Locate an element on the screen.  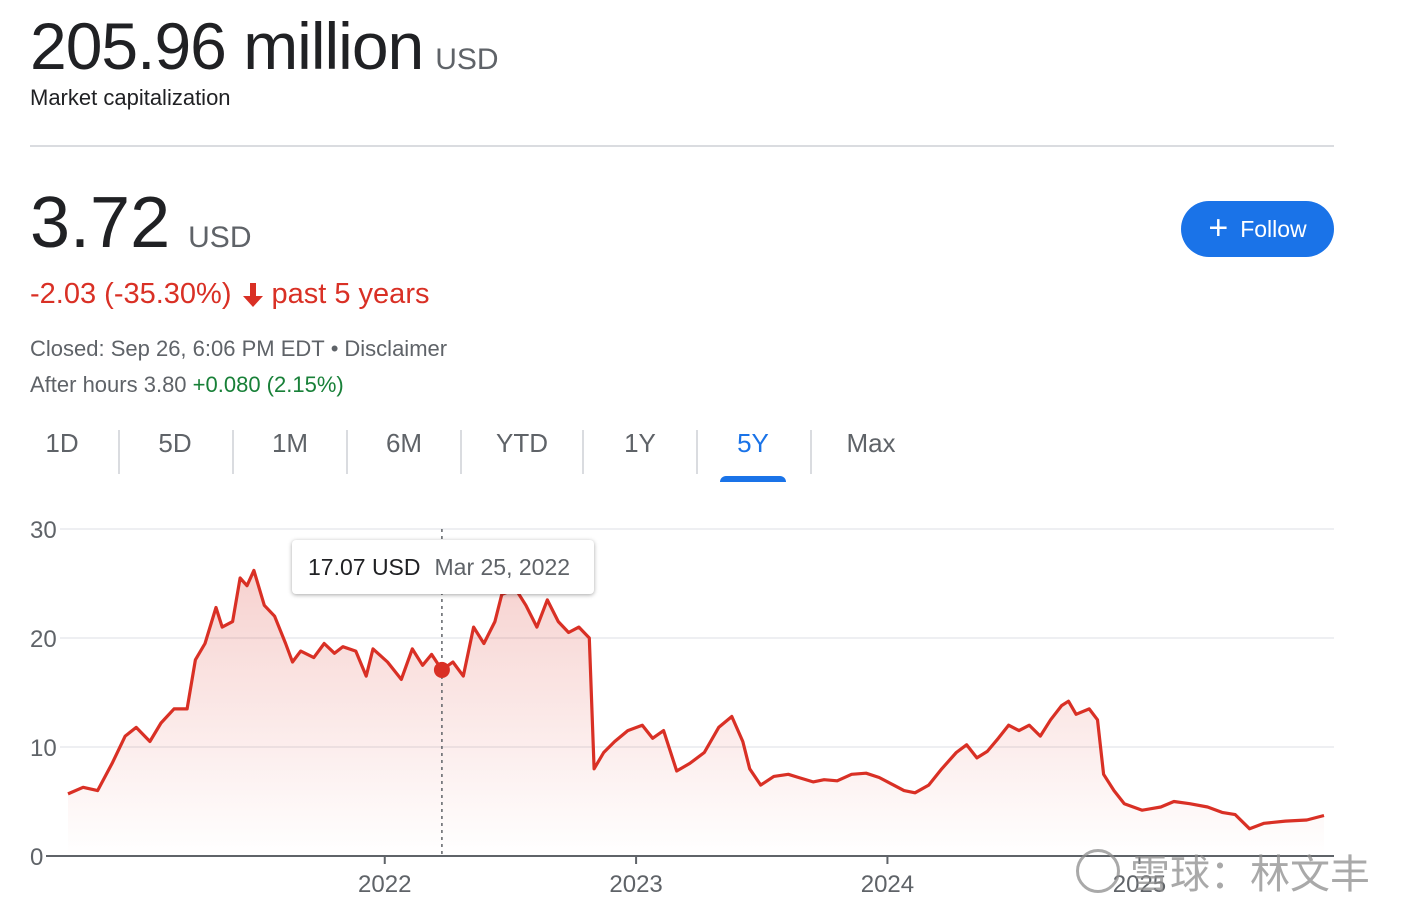
y-tick-label: 20 is located at coordinates (43, 639).